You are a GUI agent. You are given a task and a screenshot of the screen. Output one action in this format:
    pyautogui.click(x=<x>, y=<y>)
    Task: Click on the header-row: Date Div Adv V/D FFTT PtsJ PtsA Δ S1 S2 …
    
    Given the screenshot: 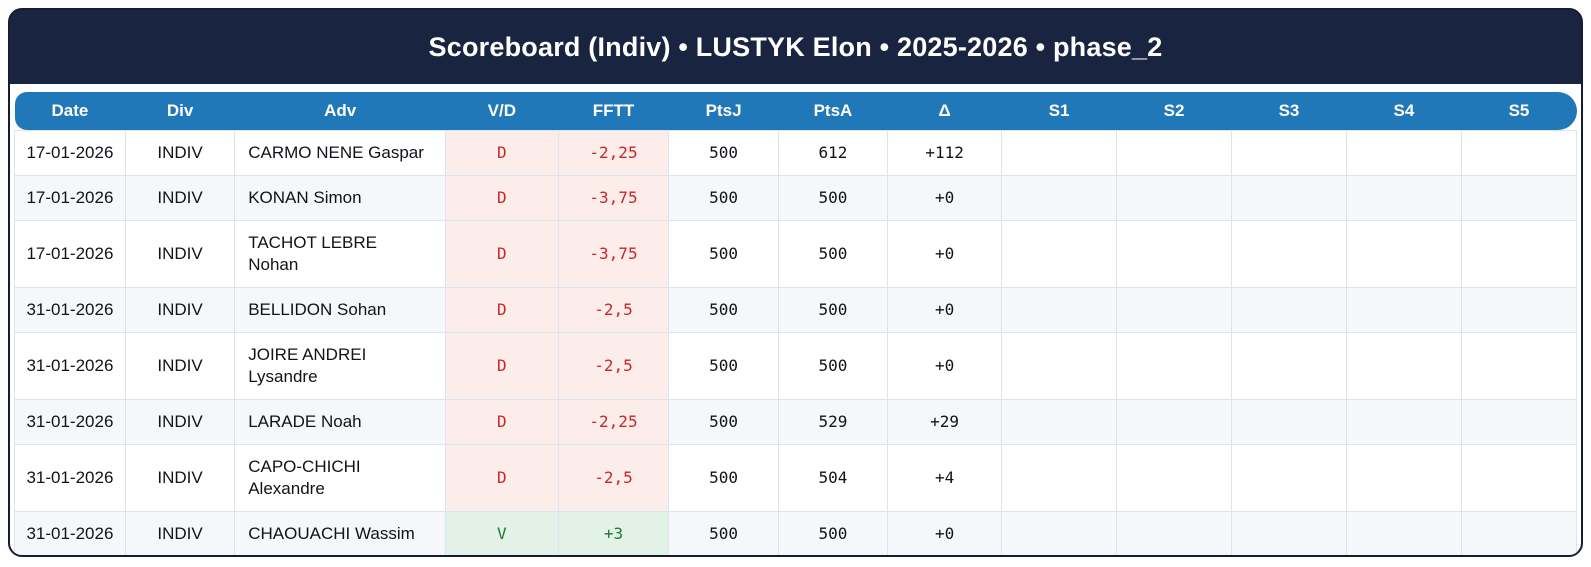 What is the action you would take?
    pyautogui.click(x=795, y=111)
    